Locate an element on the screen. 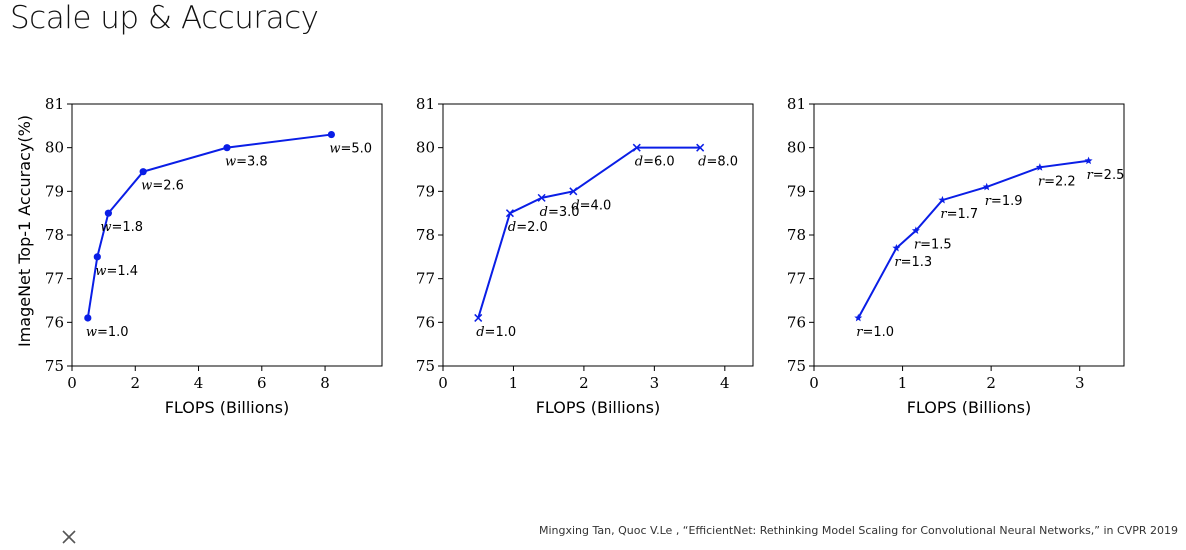 This screenshot has width=1186, height=550. data-label: w=5.0 is located at coordinates (350, 149).